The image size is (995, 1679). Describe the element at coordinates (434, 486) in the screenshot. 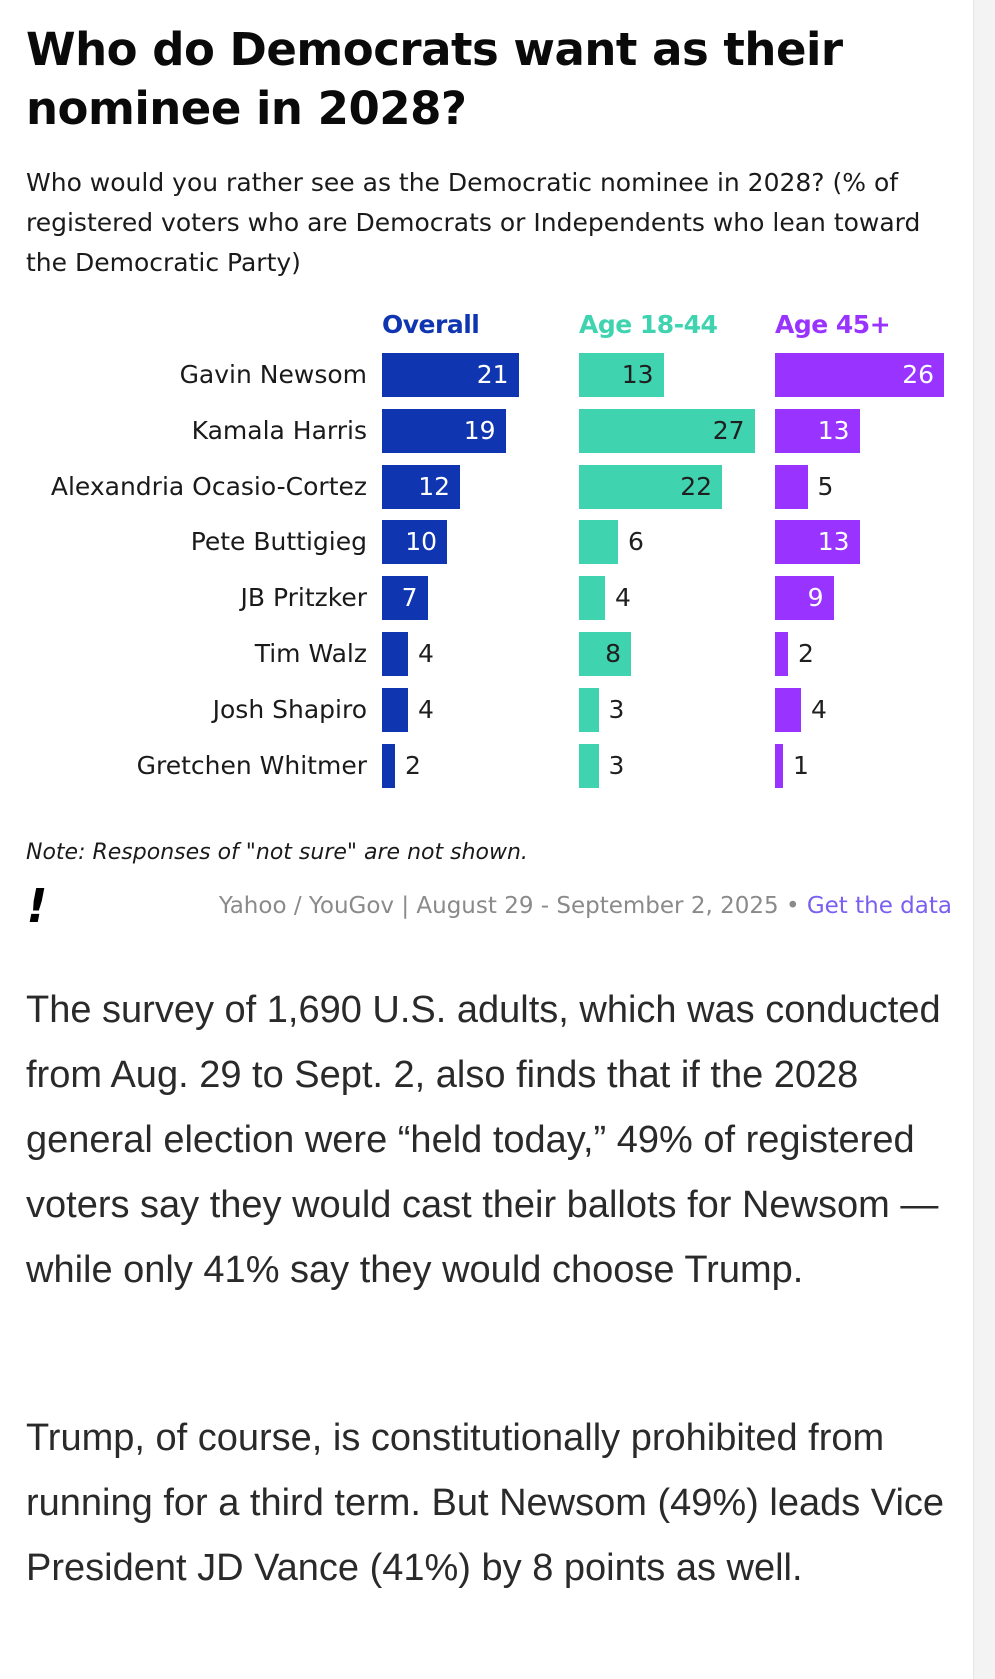

I see `value-label-overall: 12` at that location.